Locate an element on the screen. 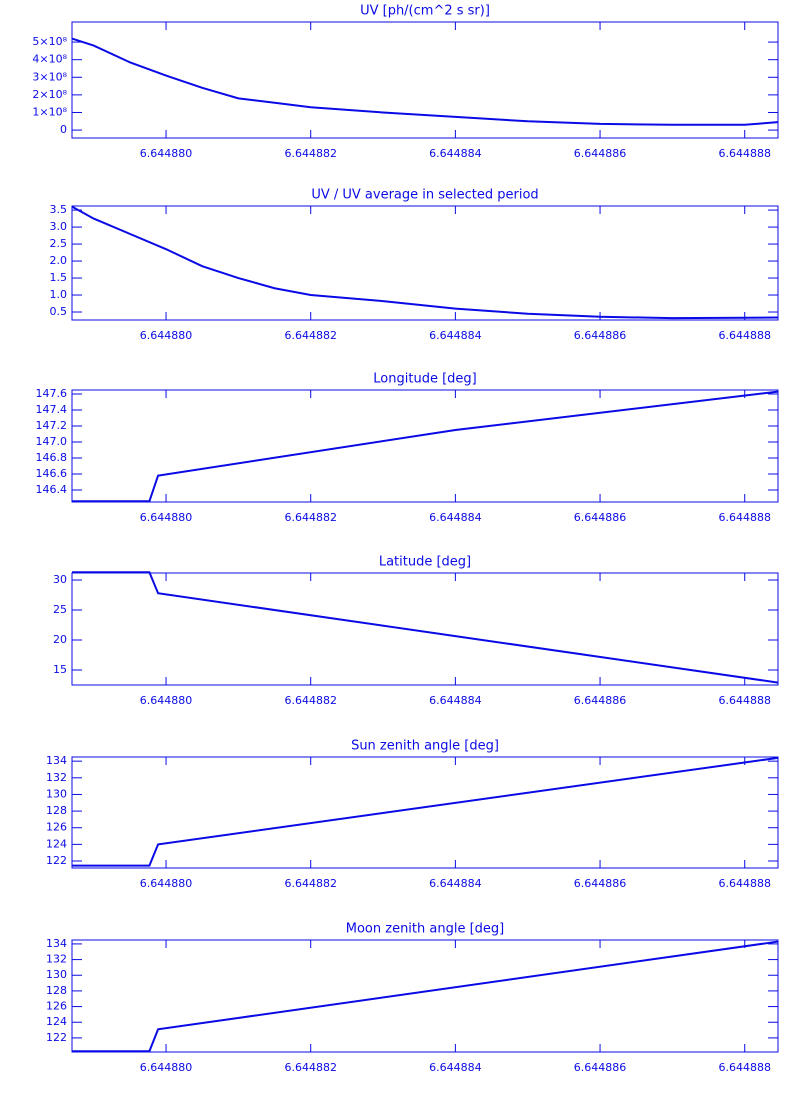  y-tick-label: 147.0 is located at coordinates (52, 441).